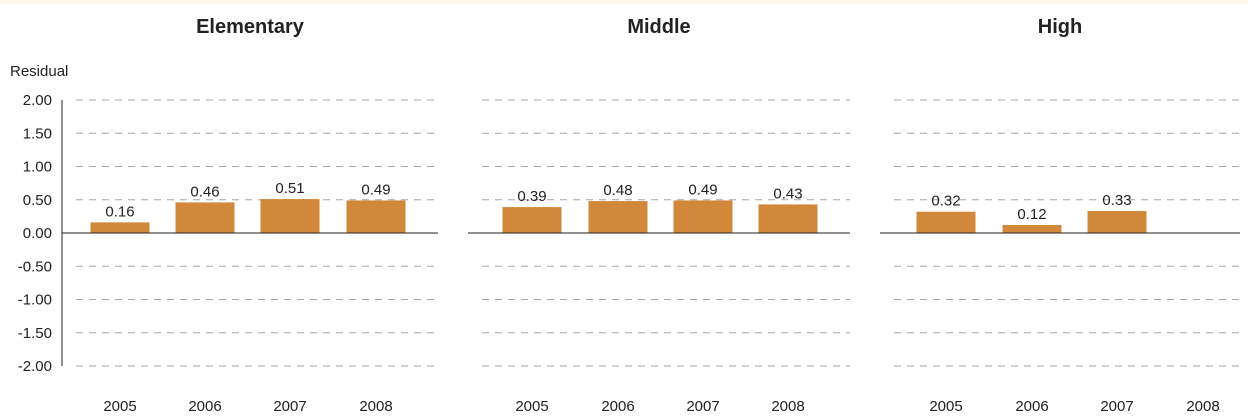 This screenshot has width=1248, height=416. Describe the element at coordinates (1116, 200) in the screenshot. I see `data-label: 0.33` at that location.